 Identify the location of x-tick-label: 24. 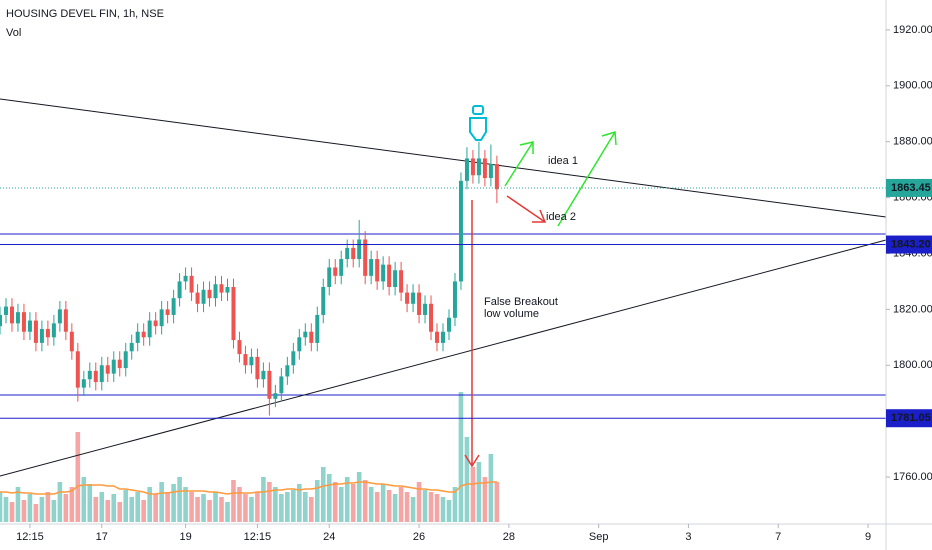
(329, 537).